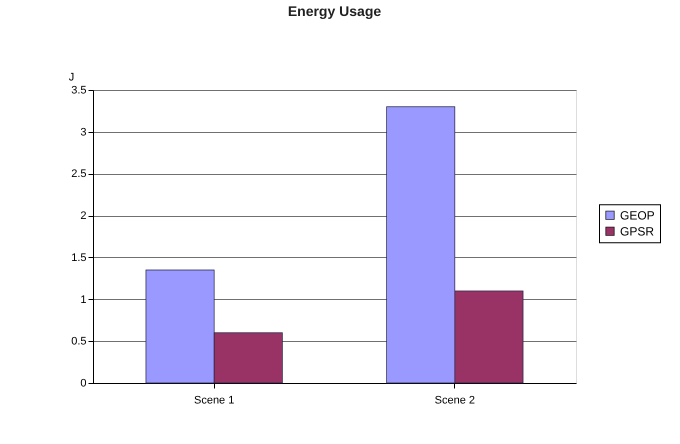  What do you see at coordinates (78, 90) in the screenshot?
I see `y-tick-label: 3.5` at bounding box center [78, 90].